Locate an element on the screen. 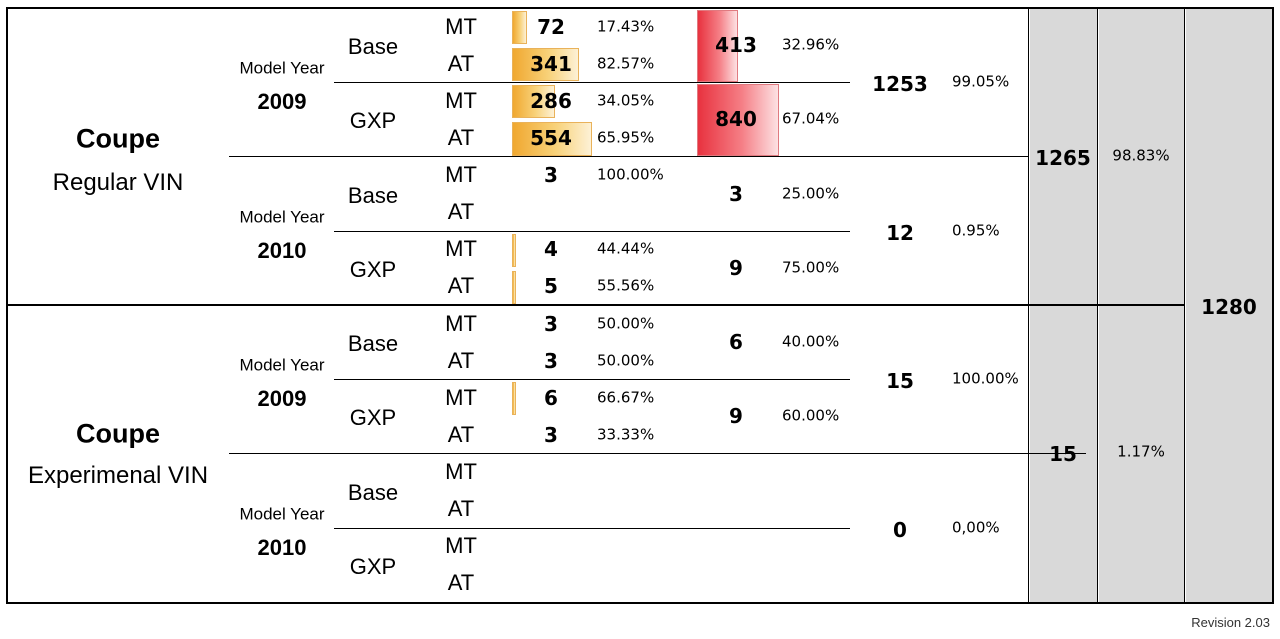 Image resolution: width=1280 pixels, height=639 pixels. row-count: 4 is located at coordinates (551, 249).